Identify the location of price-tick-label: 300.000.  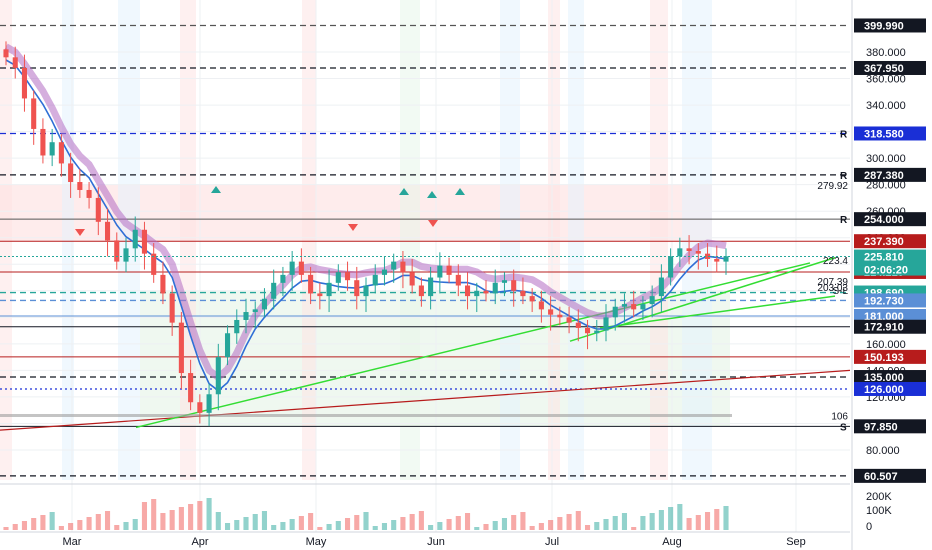
(886, 159).